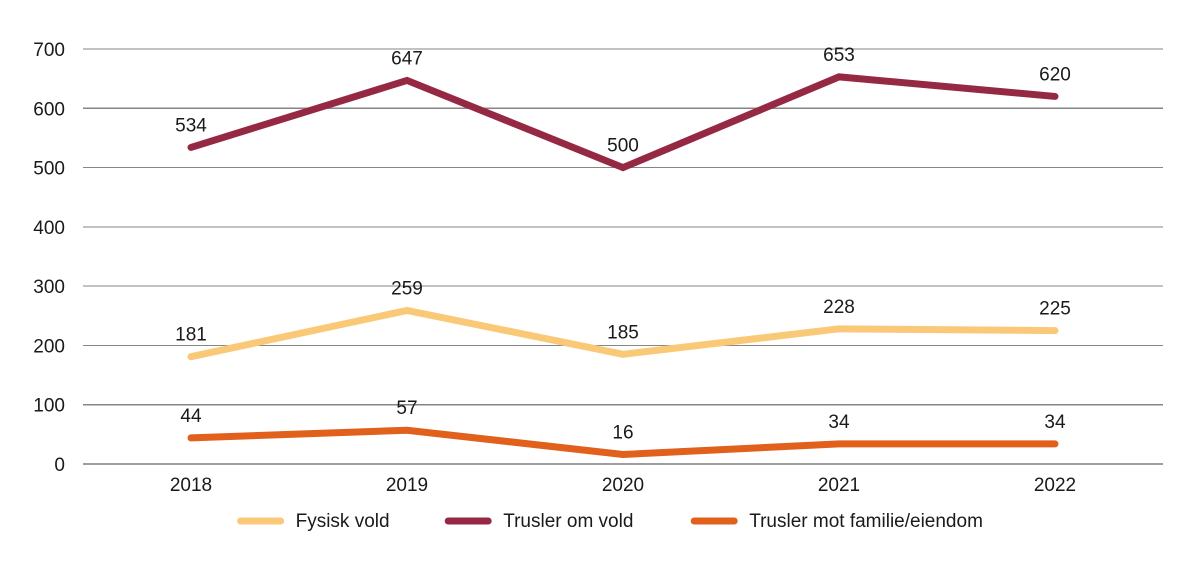 Image resolution: width=1198 pixels, height=568 pixels. What do you see at coordinates (407, 58) in the screenshot?
I see `data-point-label: 647` at bounding box center [407, 58].